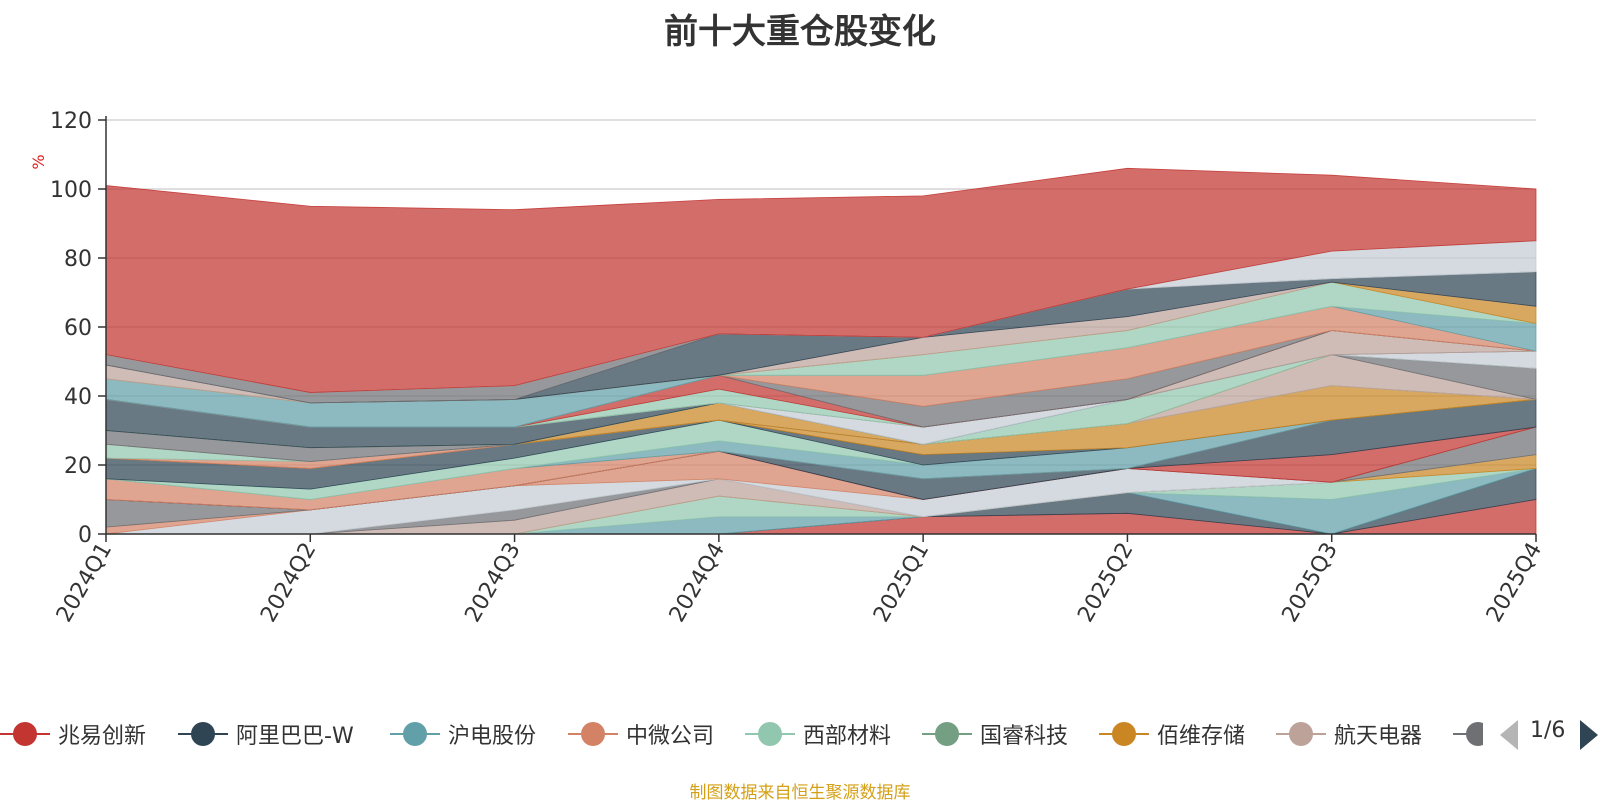  I want to click on x-tick-label: 2025Q3, so click(1310, 583).